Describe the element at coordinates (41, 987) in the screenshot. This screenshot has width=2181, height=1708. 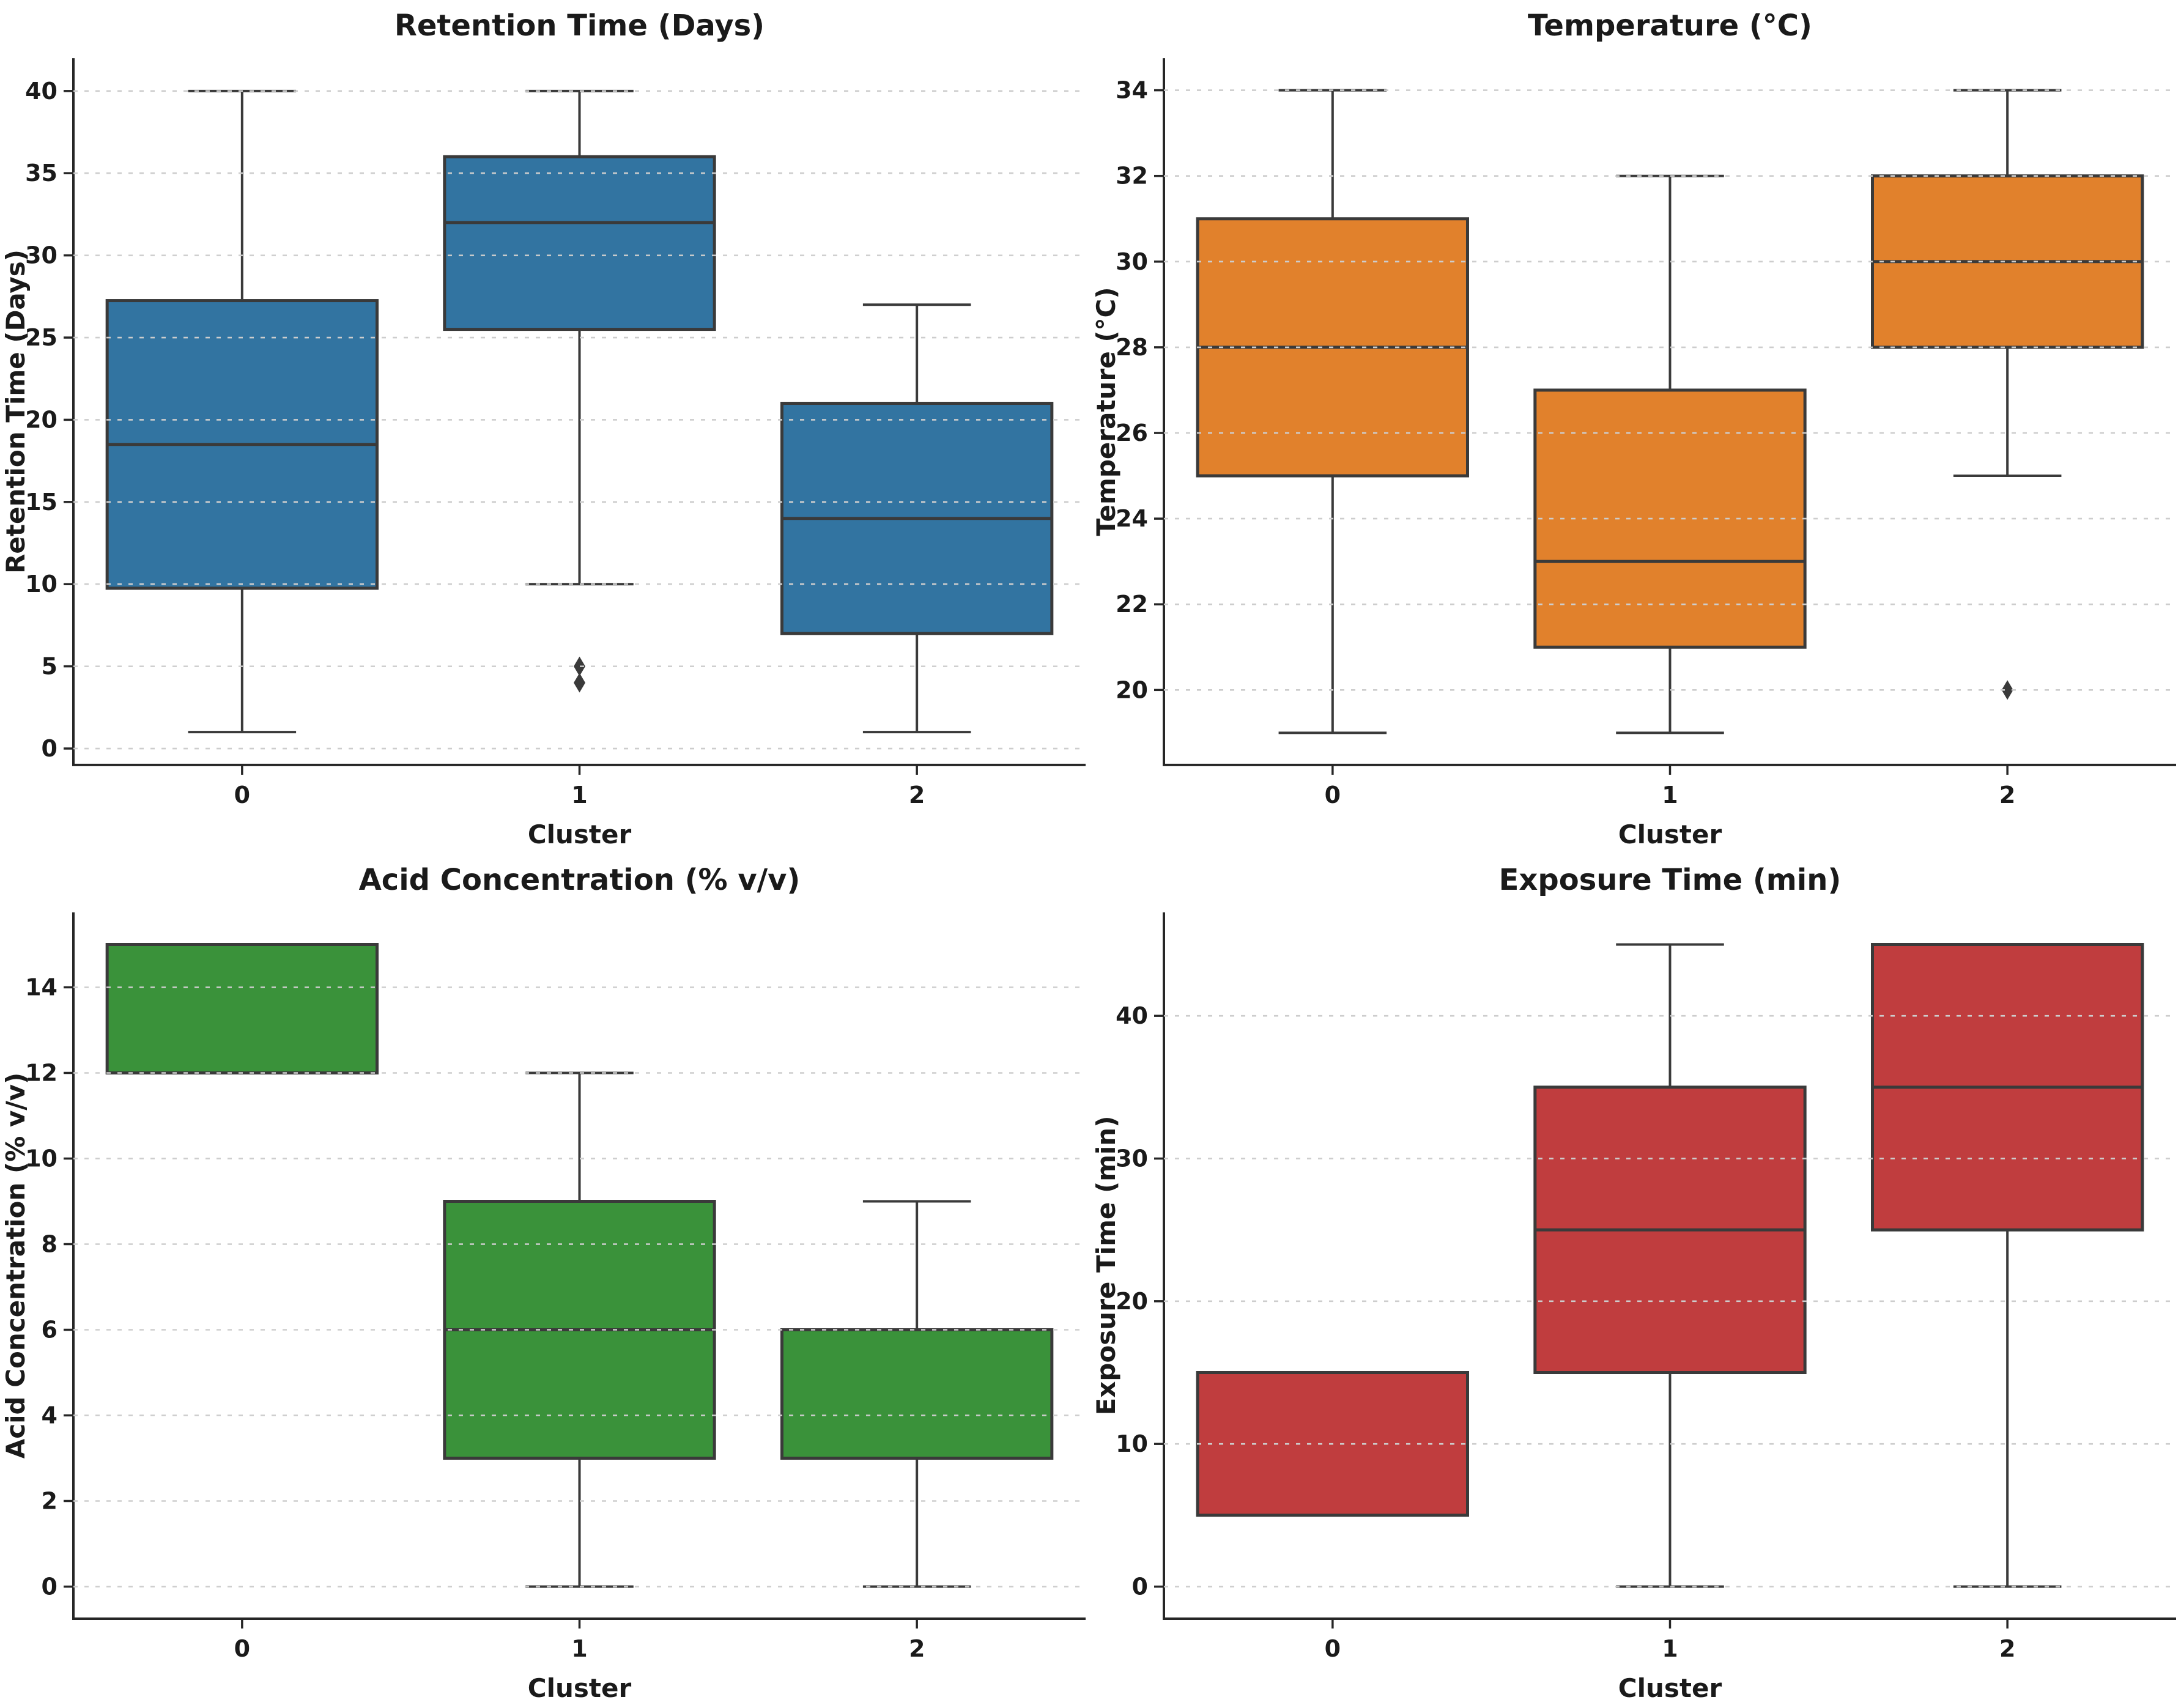
I see `svg-text: 14` at that location.